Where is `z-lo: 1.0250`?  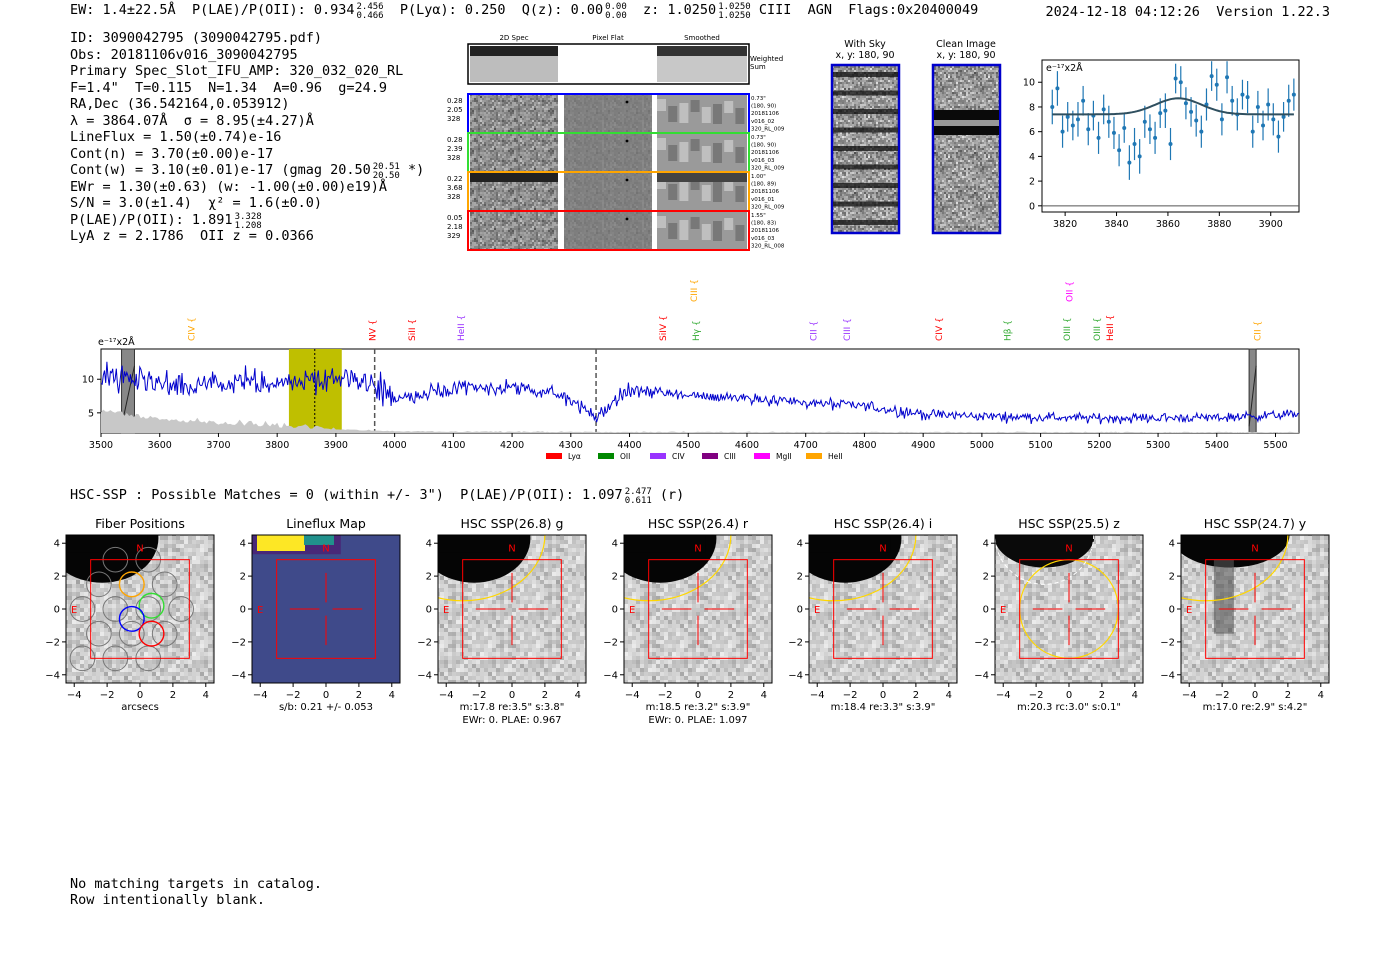
z-lo: 1.0250 is located at coordinates (734, 16).